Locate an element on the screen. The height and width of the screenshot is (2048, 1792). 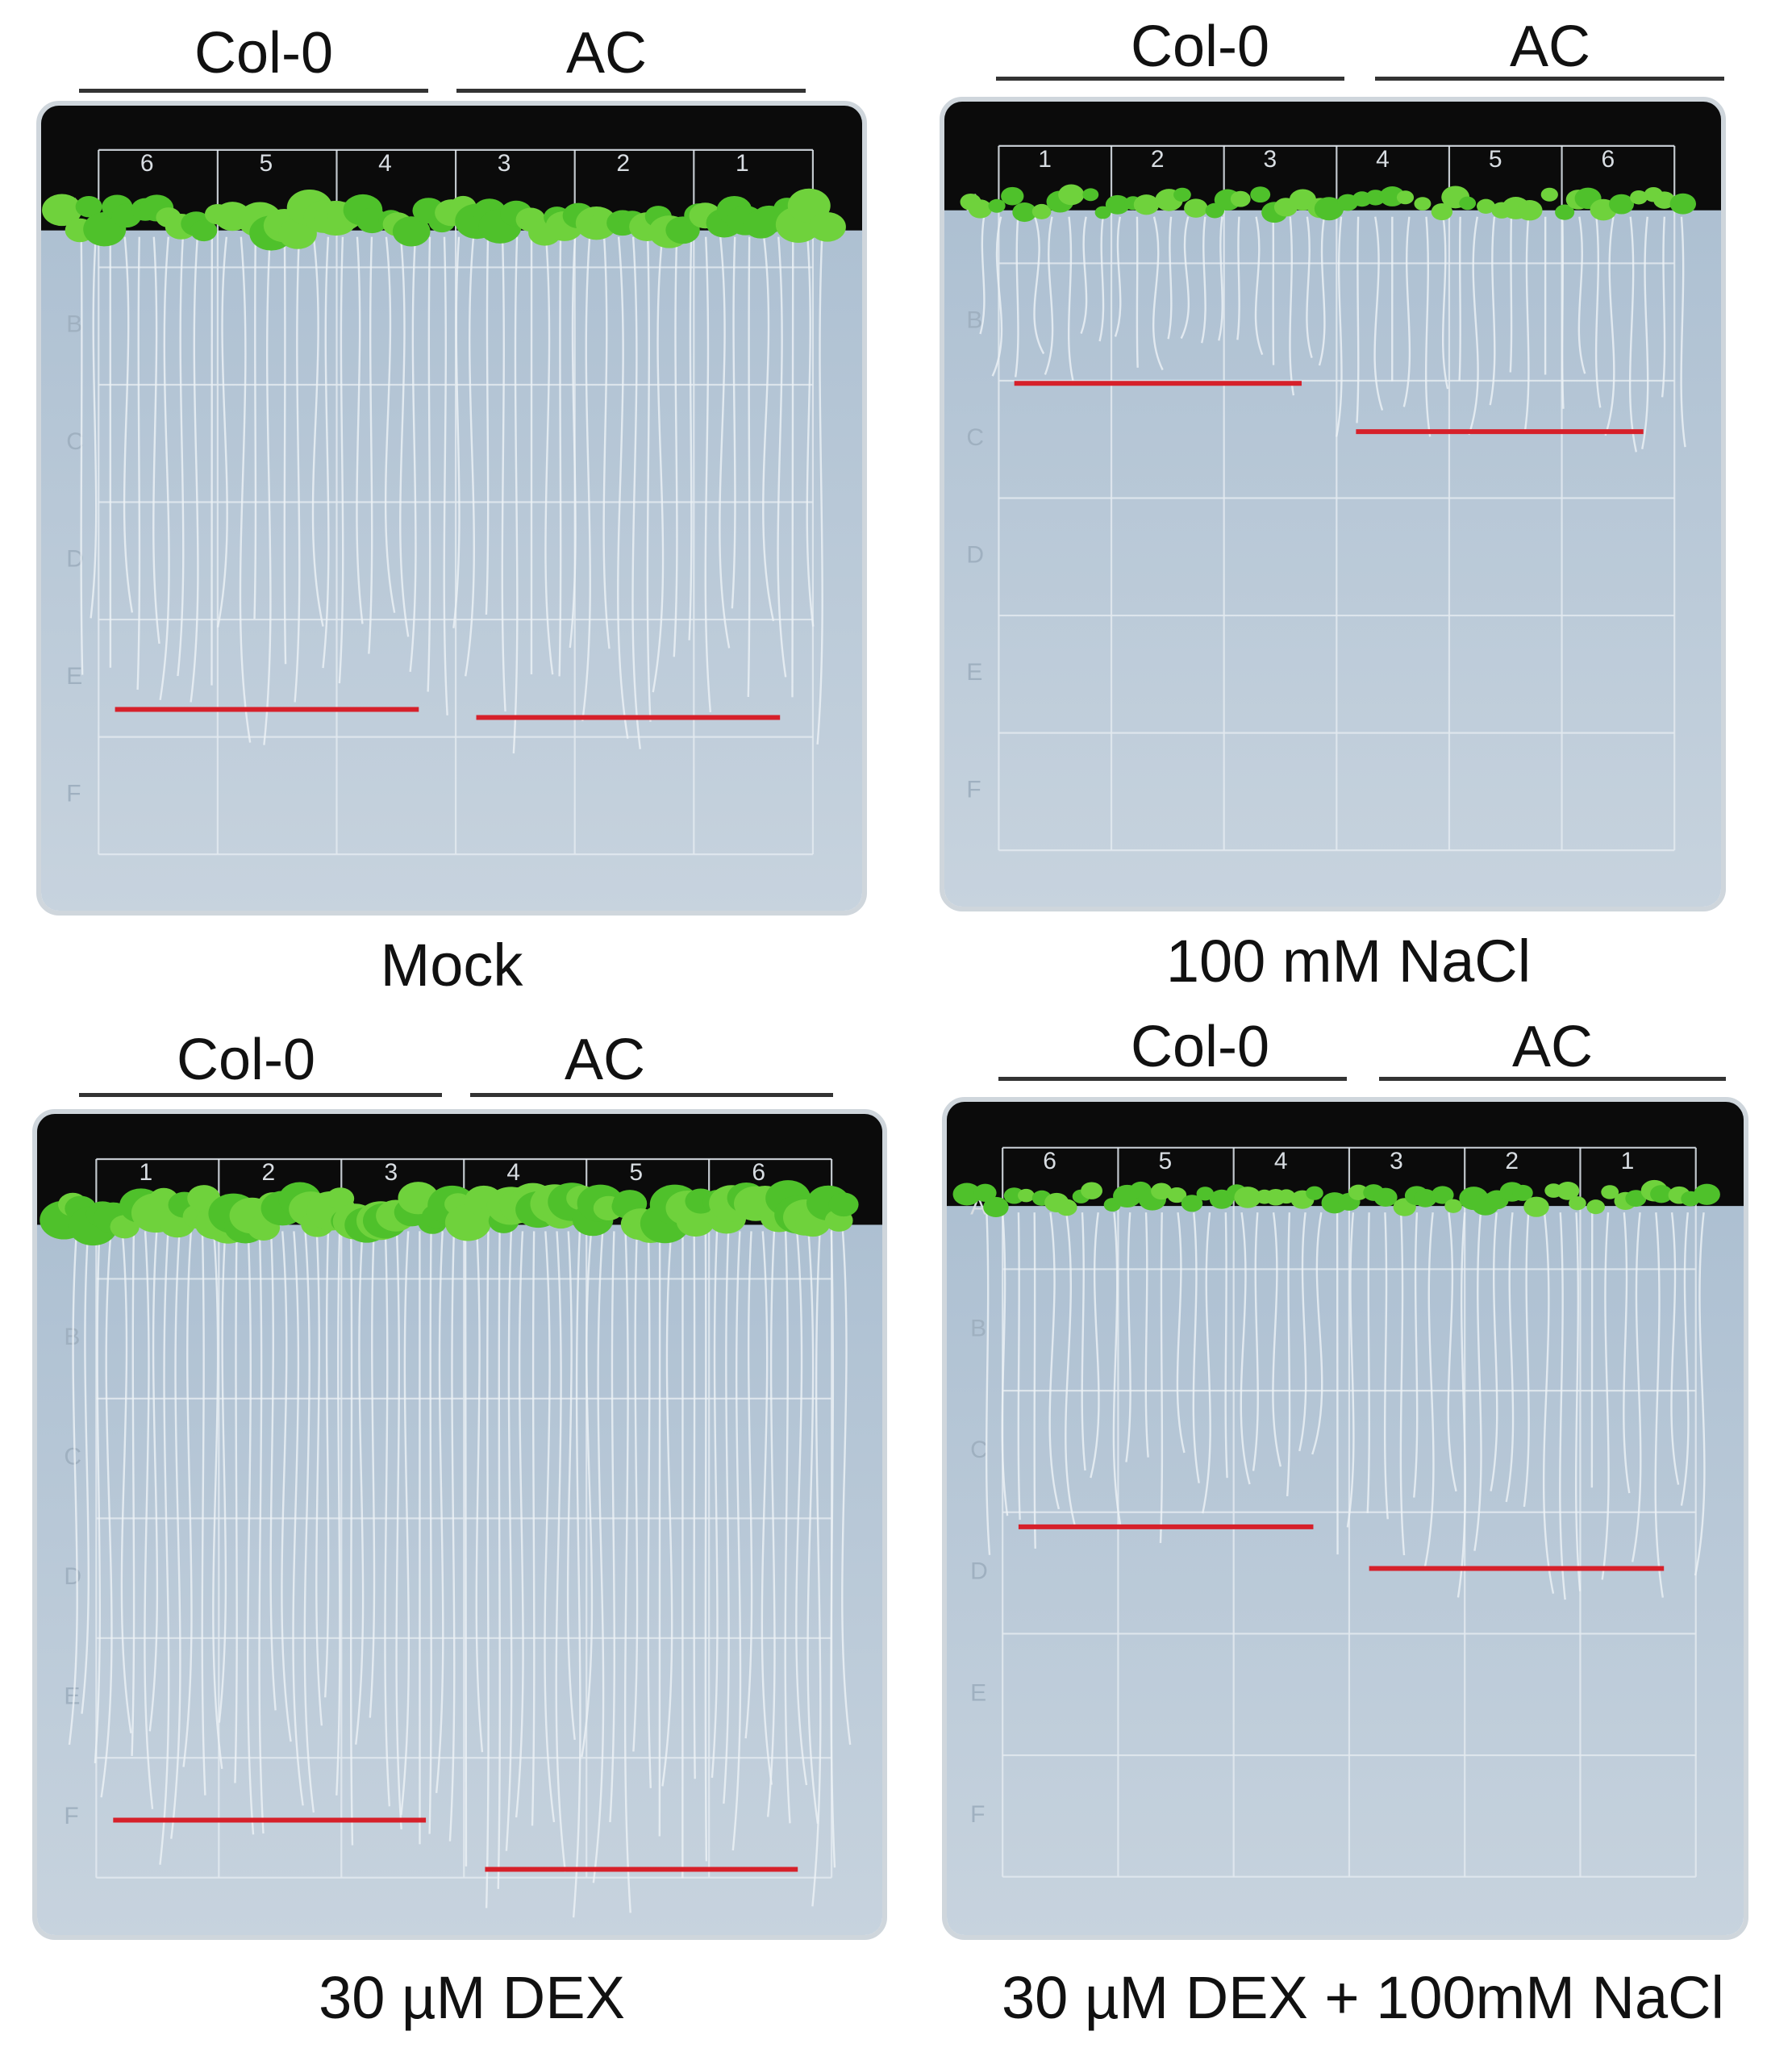
bar-col0 is located at coordinates (1172, 1079).